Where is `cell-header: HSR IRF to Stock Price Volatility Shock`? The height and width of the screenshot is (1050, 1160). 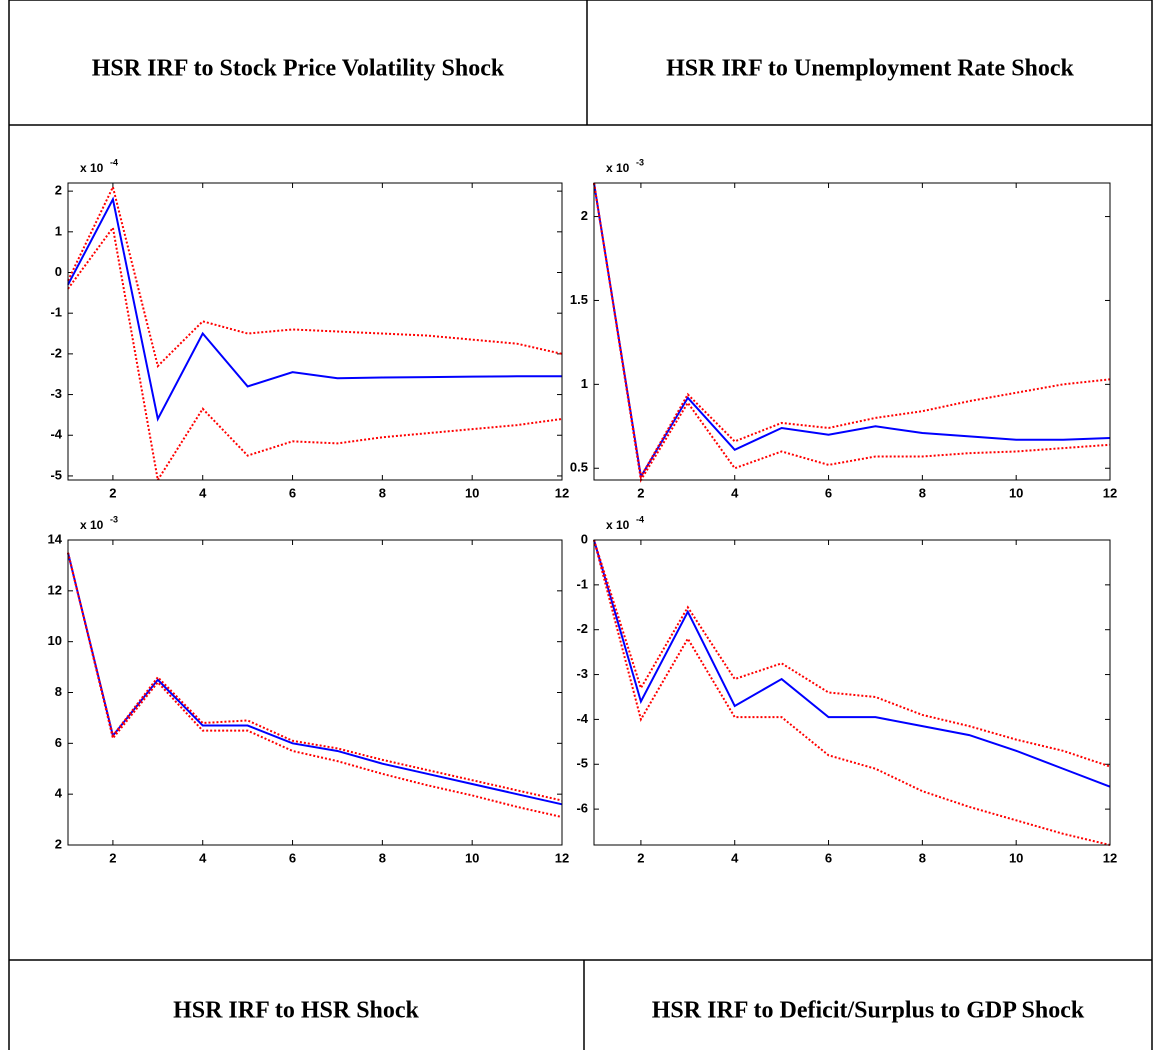 cell-header: HSR IRF to Stock Price Volatility Shock is located at coordinates (298, 69).